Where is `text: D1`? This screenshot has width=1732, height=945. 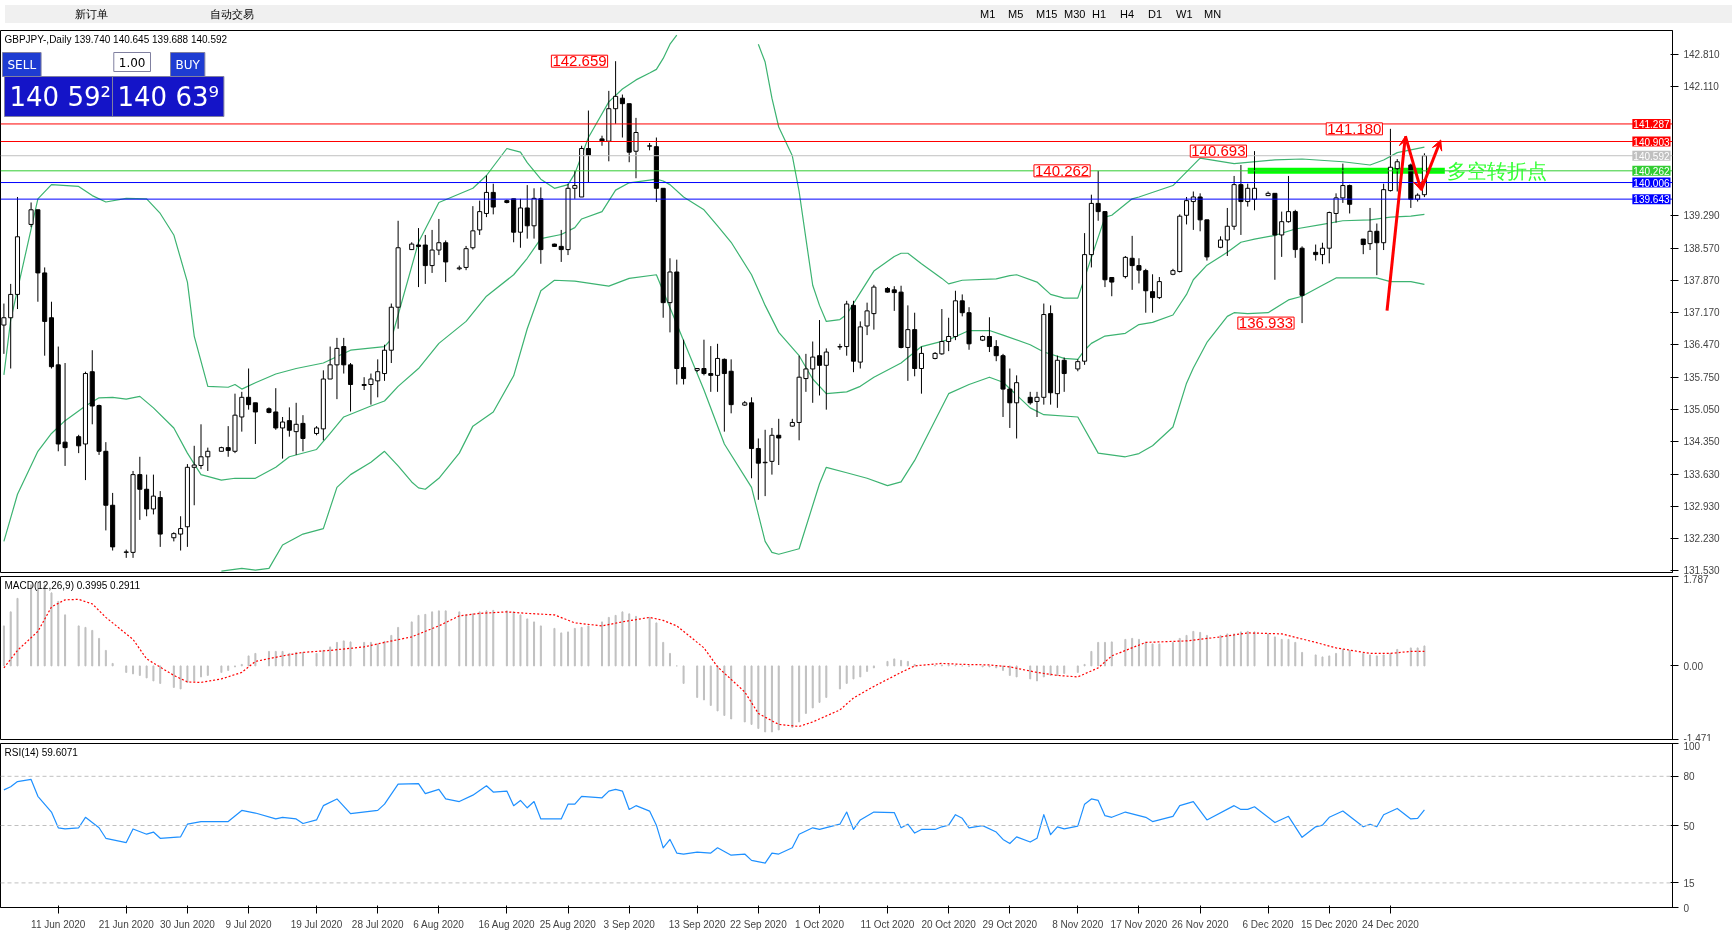
text: D1 is located at coordinates (1155, 14).